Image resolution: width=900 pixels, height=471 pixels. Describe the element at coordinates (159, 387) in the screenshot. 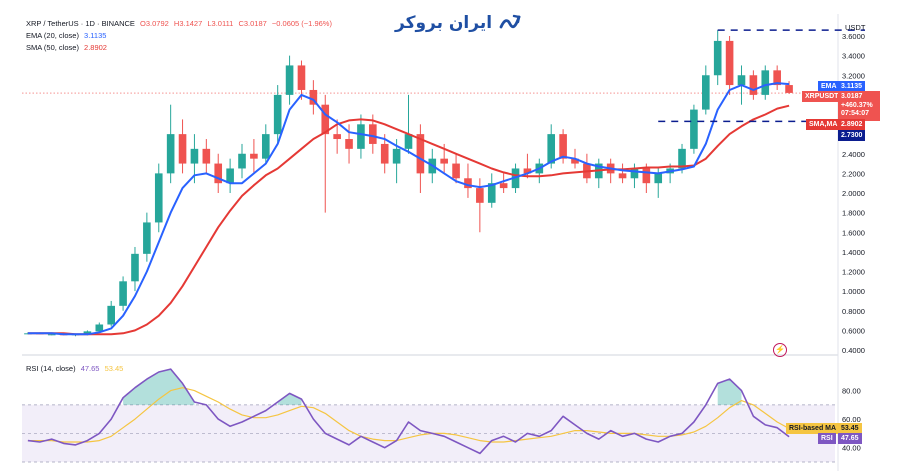

I see `rsi-overbought-fill` at that location.